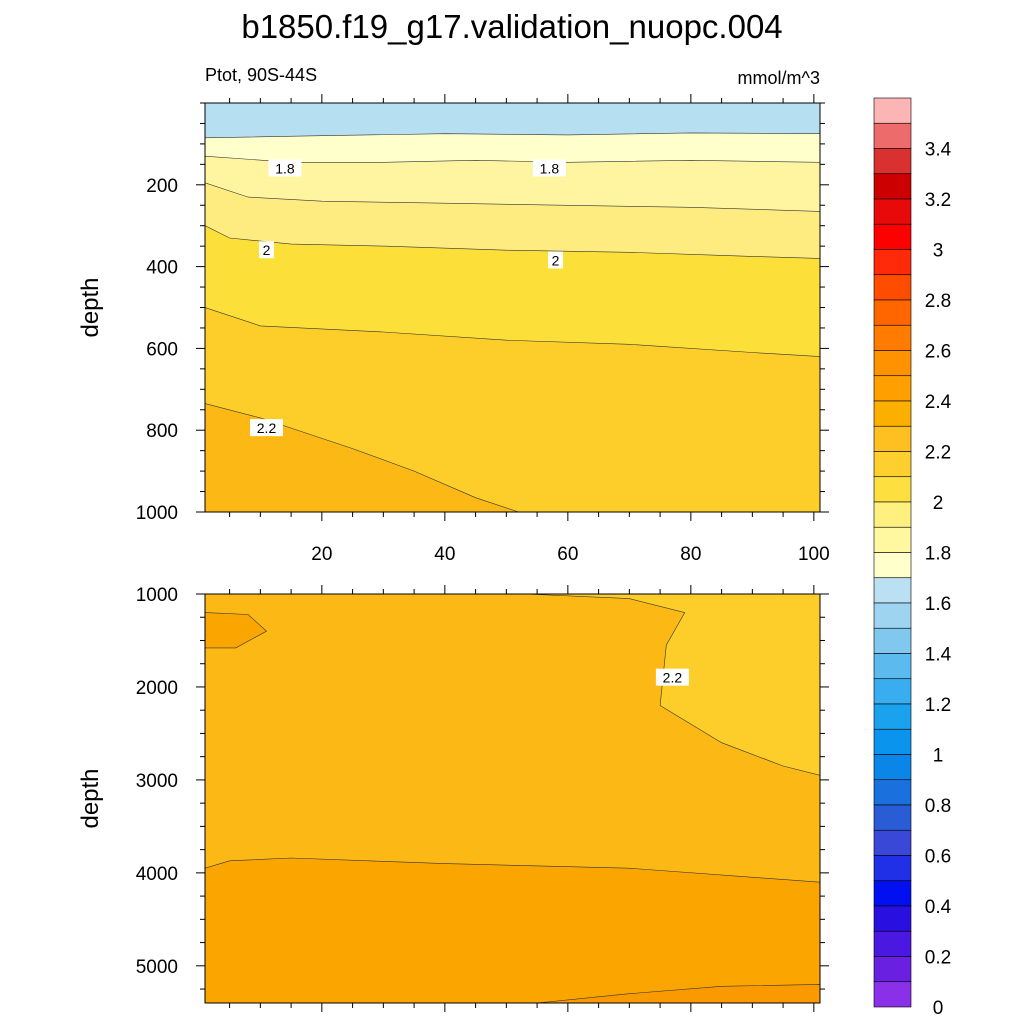  I want to click on colorbar-label: 1.6, so click(938, 604).